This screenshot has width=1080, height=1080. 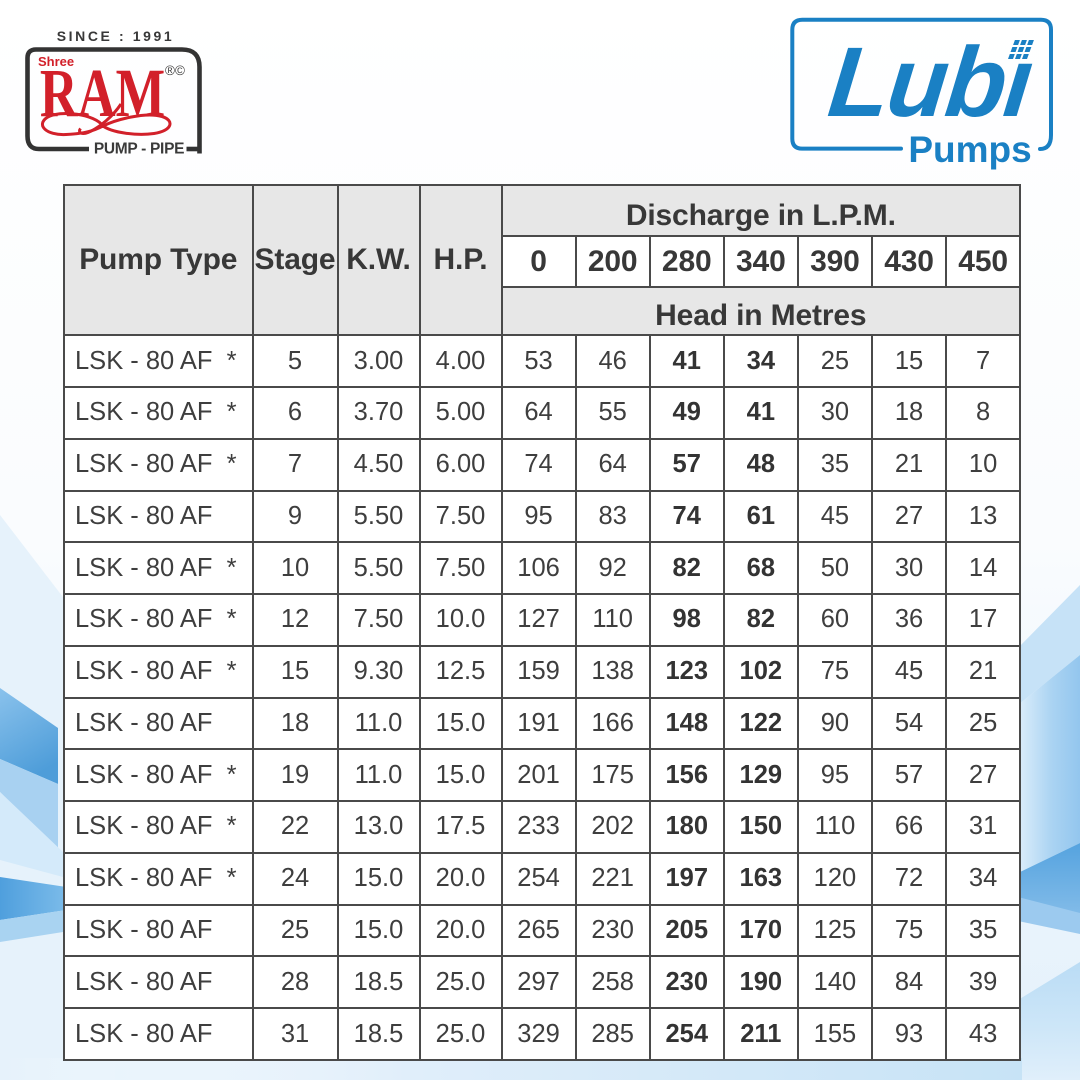 What do you see at coordinates (930, 82) in the screenshot?
I see `svg-text: Lubı` at bounding box center [930, 82].